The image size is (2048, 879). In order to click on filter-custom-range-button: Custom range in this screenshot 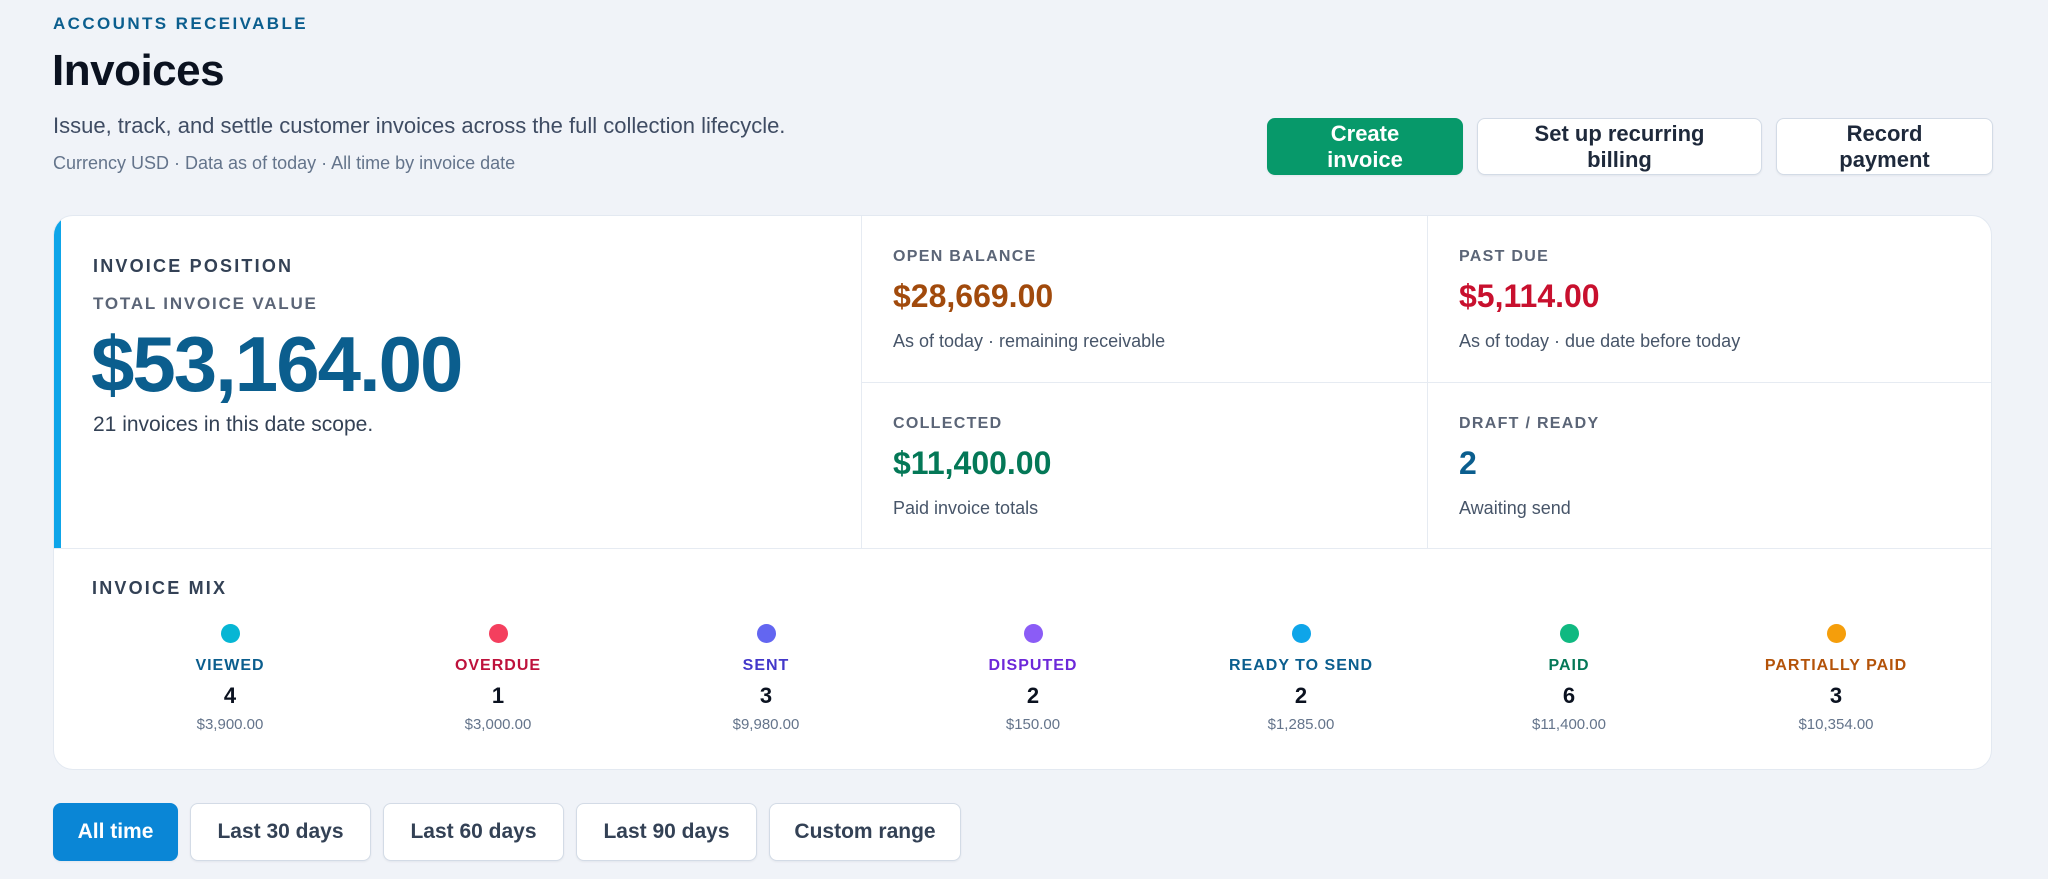, I will do `click(865, 832)`.